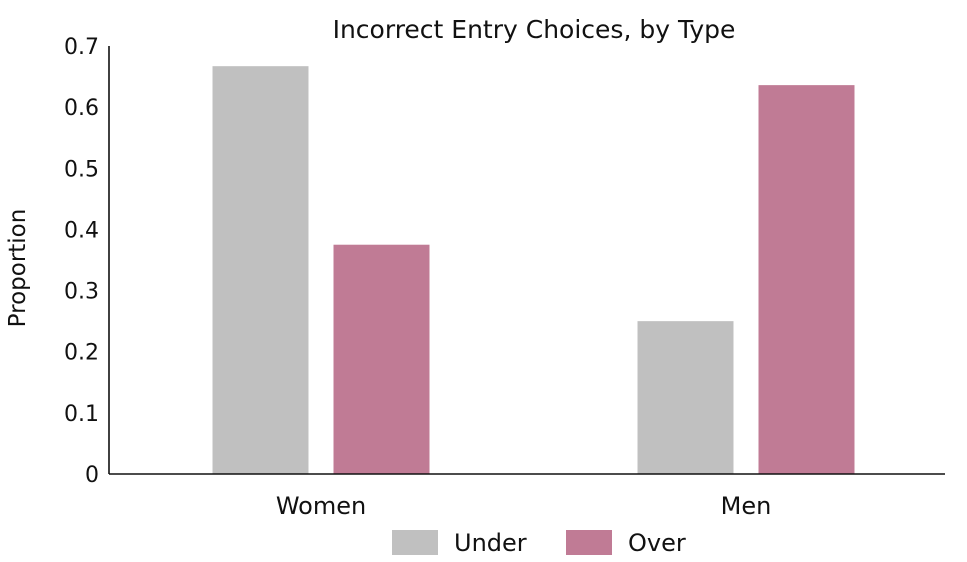 This screenshot has width=967, height=562. What do you see at coordinates (490, 543) in the screenshot?
I see `legend-label-under: Under` at bounding box center [490, 543].